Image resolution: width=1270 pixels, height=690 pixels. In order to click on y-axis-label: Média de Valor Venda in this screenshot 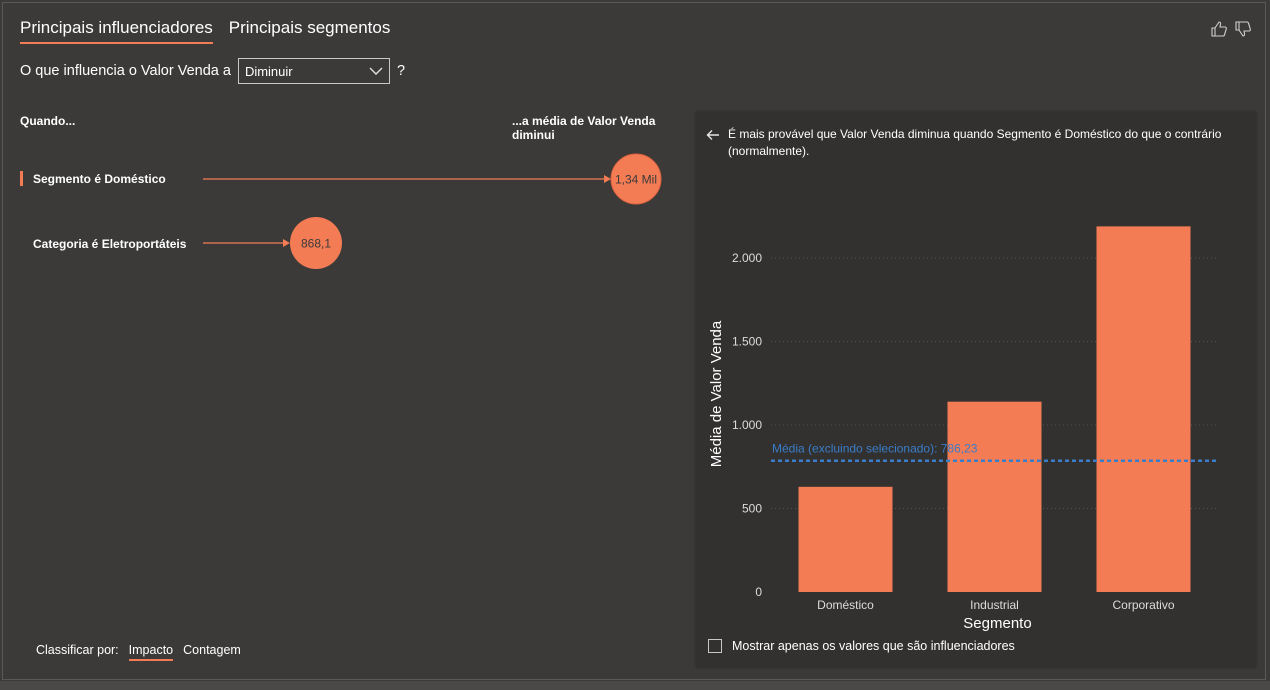, I will do `click(716, 393)`.